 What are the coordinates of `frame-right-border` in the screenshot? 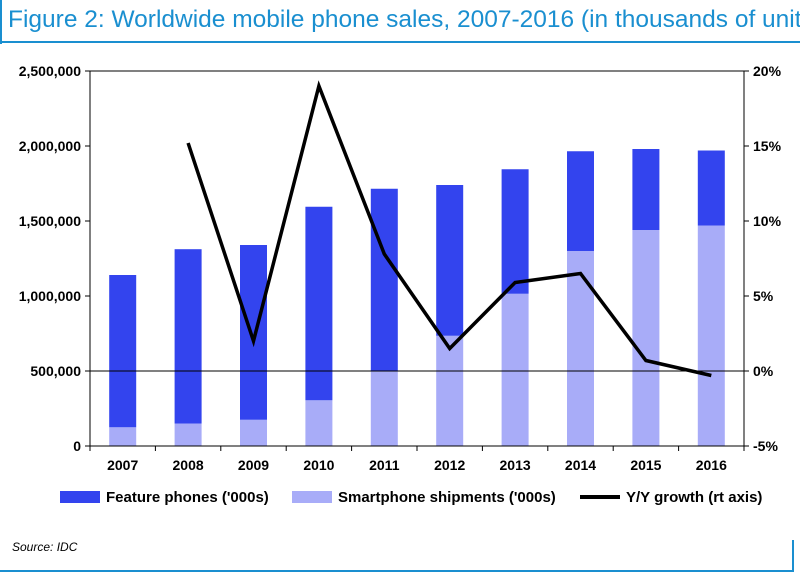 It's located at (793, 555).